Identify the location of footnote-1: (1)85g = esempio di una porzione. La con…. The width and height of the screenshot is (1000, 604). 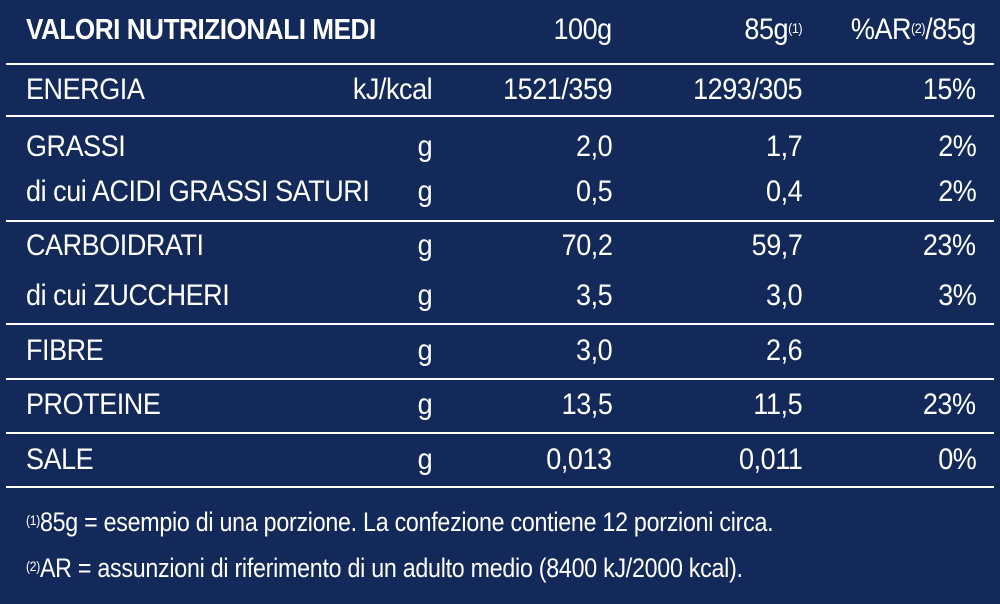
(400, 522).